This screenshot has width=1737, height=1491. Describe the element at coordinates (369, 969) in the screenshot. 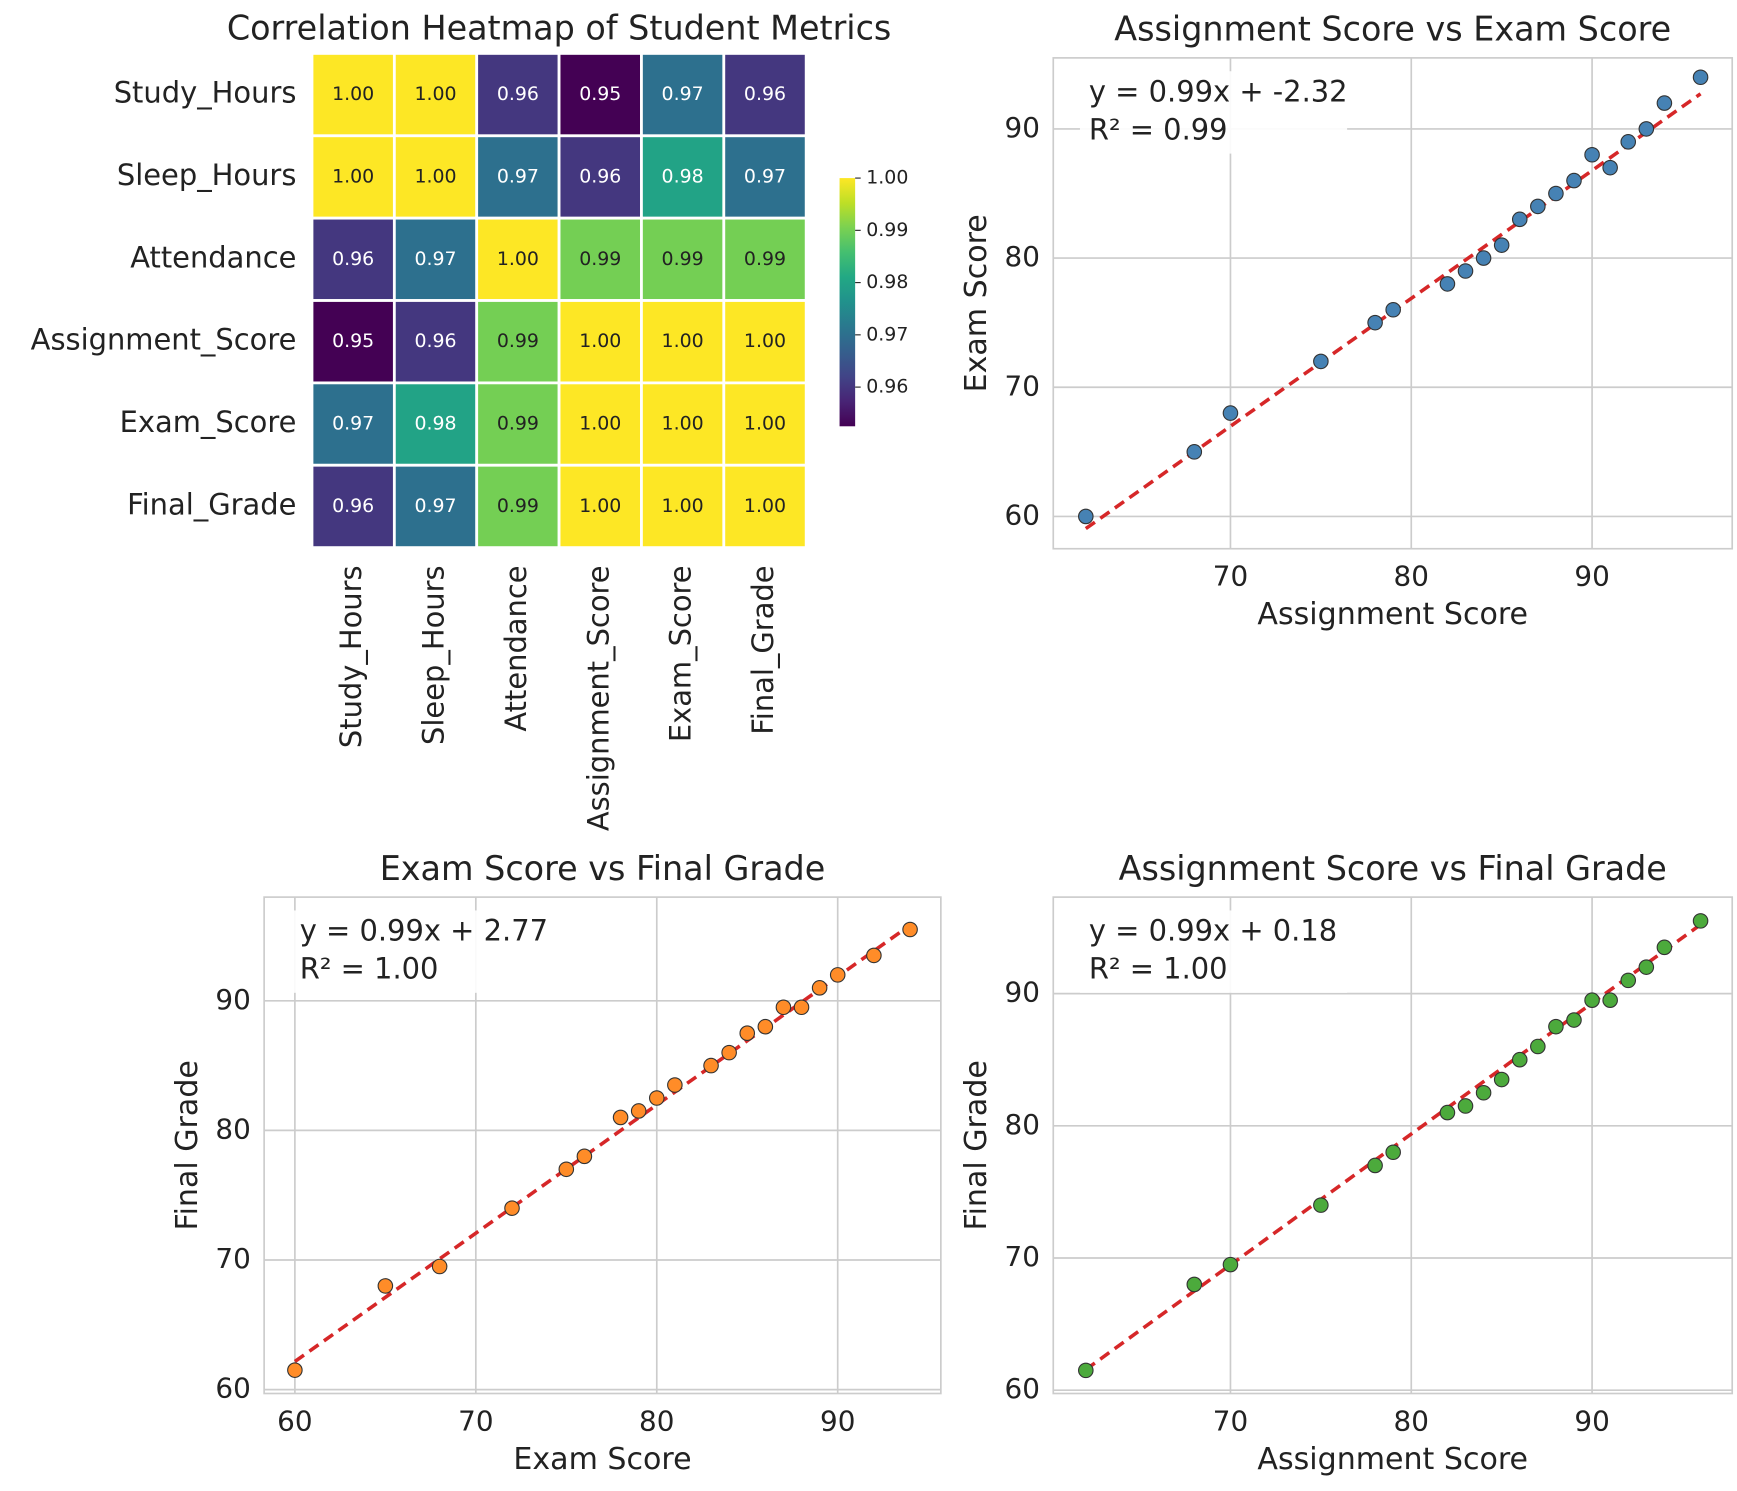

I see `annotation: R² = 1.00` at that location.